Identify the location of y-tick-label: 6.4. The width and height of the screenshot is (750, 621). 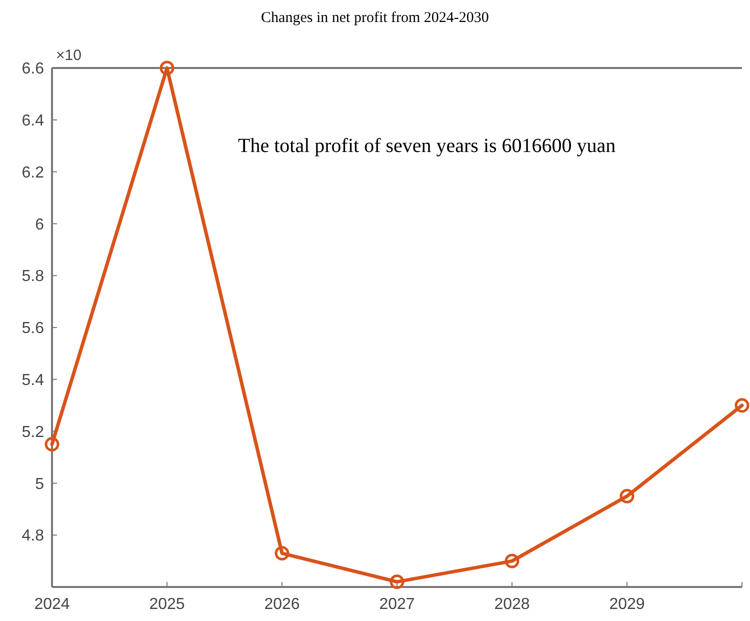
(33, 121).